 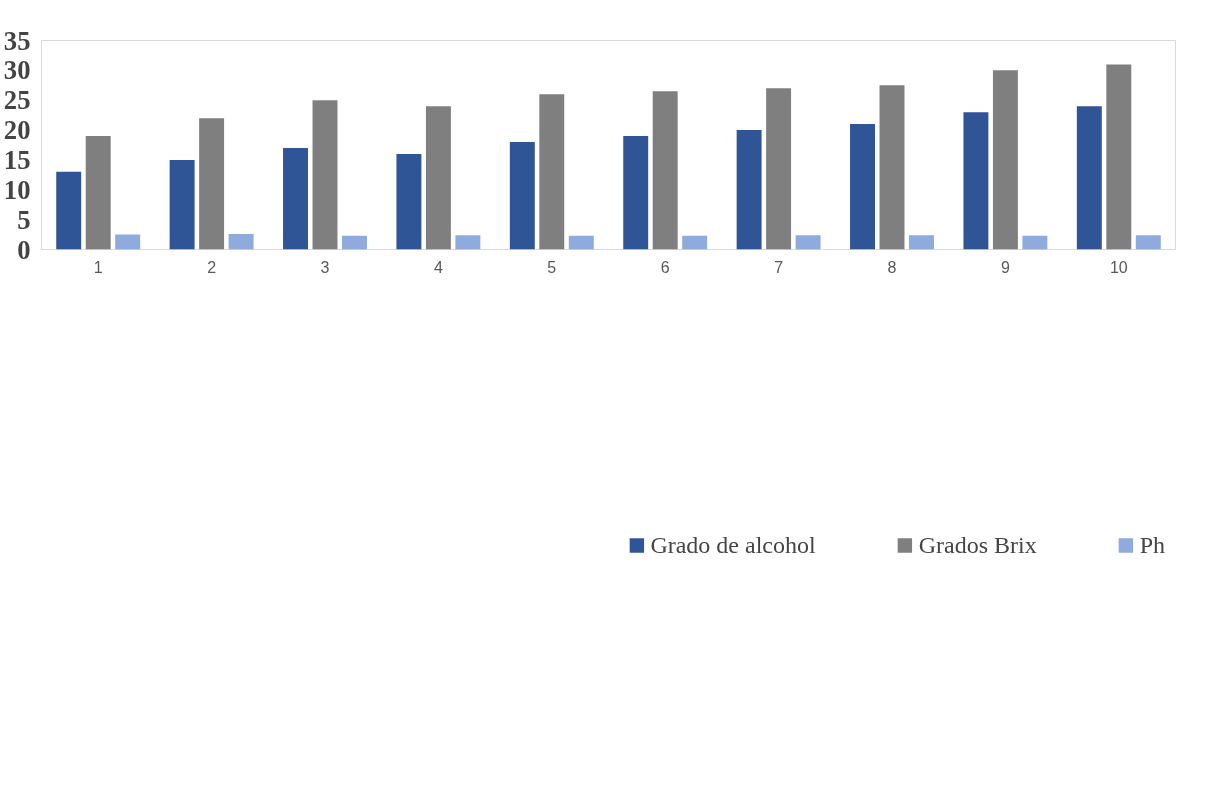 What do you see at coordinates (1118, 267) in the screenshot?
I see `x-tick-label: 10` at bounding box center [1118, 267].